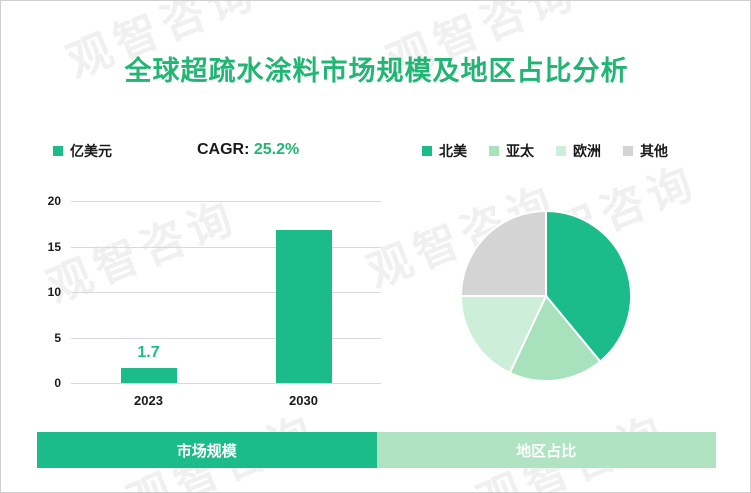 The width and height of the screenshot is (751, 493). Describe the element at coordinates (54, 246) in the screenshot. I see `y-axis-tick-label: 15` at that location.